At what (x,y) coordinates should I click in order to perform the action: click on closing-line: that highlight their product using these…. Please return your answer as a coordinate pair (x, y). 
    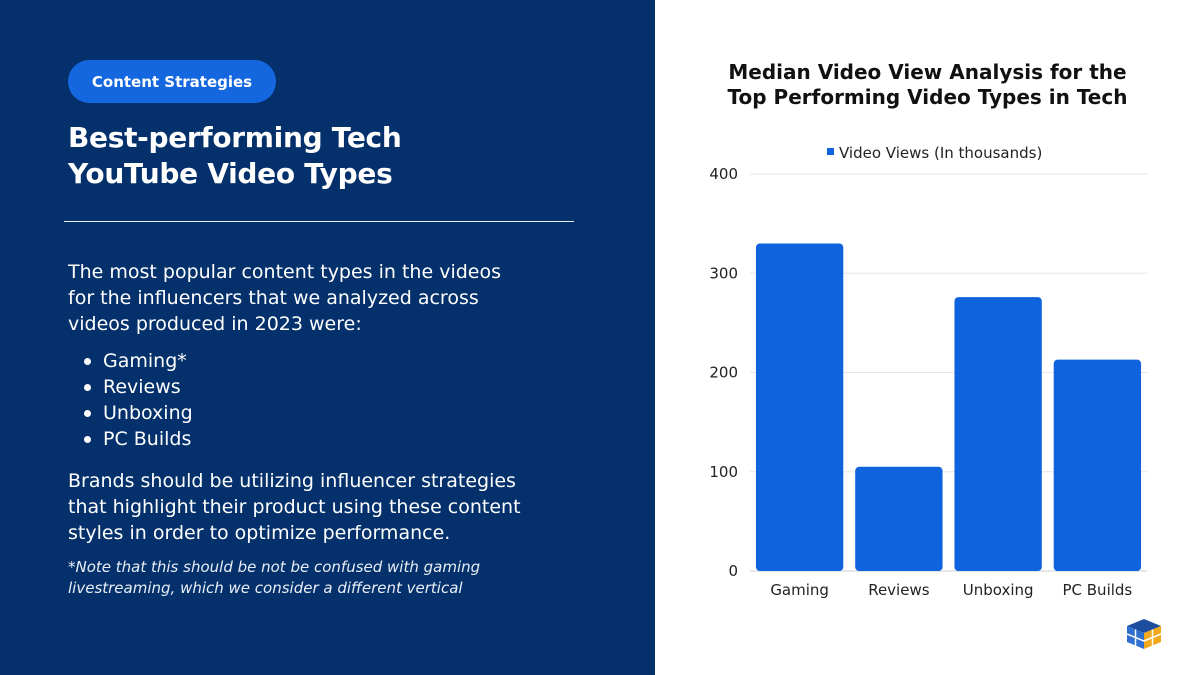
    Looking at the image, I should click on (294, 507).